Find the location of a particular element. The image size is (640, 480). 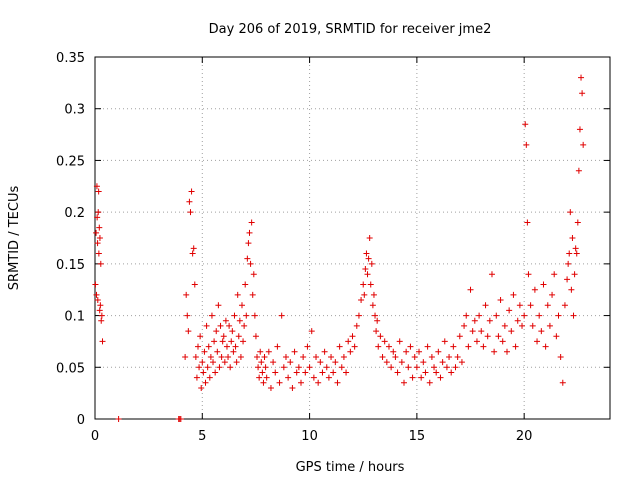

y-tick-label: 0.25 is located at coordinates (70, 161).